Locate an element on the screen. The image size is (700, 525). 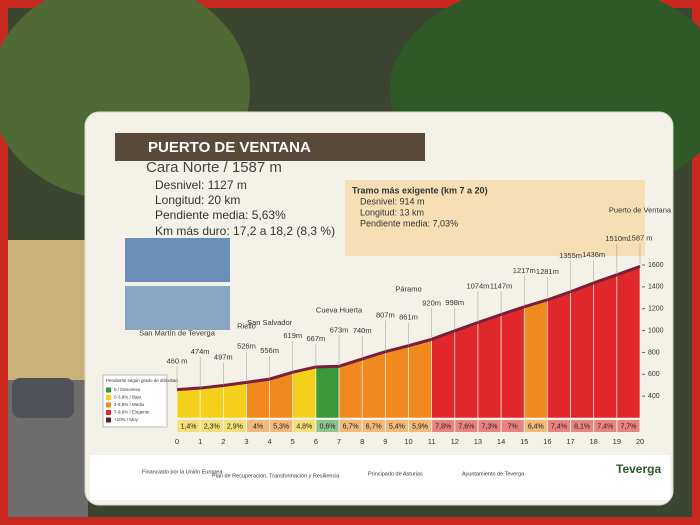
place-label: San Martín de Teverga is located at coordinates (177, 333).